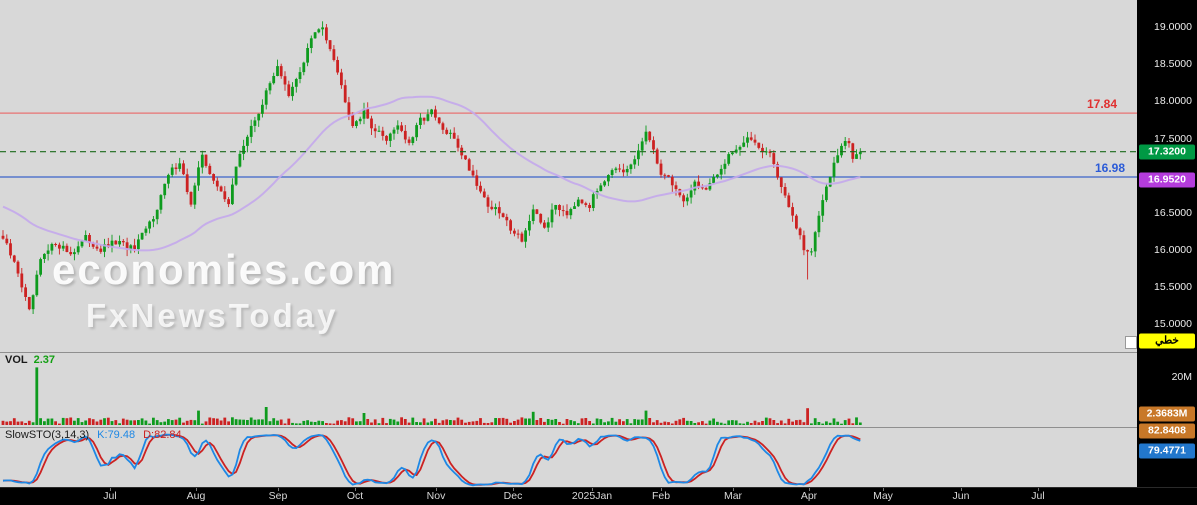 This screenshot has height=505, width=1197. Describe the element at coordinates (1167, 414) in the screenshot. I see `volume-value-badge: 2.3683M` at that location.